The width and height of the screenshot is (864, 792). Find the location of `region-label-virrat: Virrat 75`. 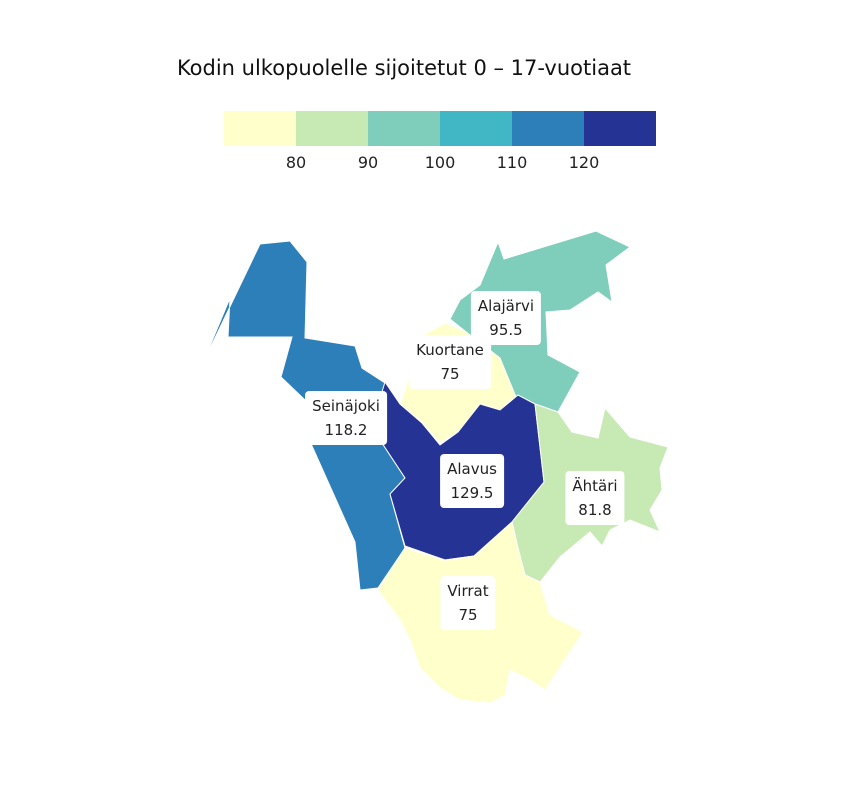

region-label-virrat: Virrat 75 is located at coordinates (468, 603).